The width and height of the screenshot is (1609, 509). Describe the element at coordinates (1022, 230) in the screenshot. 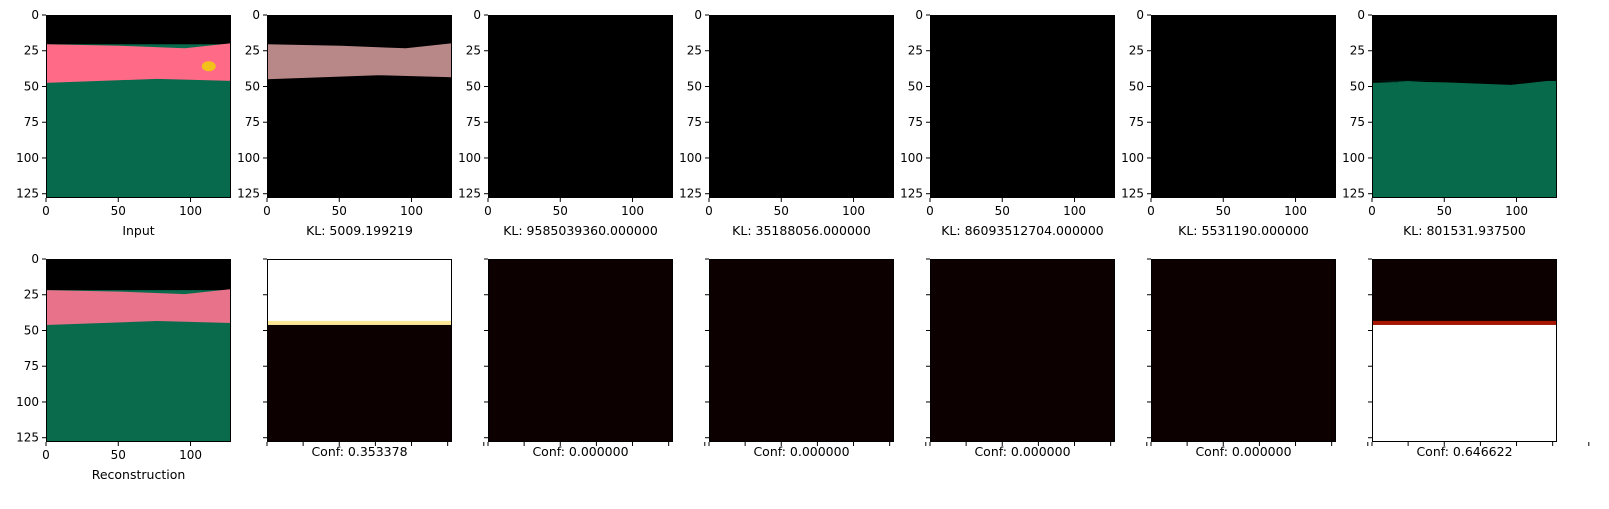

I see `panel-xlabel: KL: 86093512704.000000` at that location.